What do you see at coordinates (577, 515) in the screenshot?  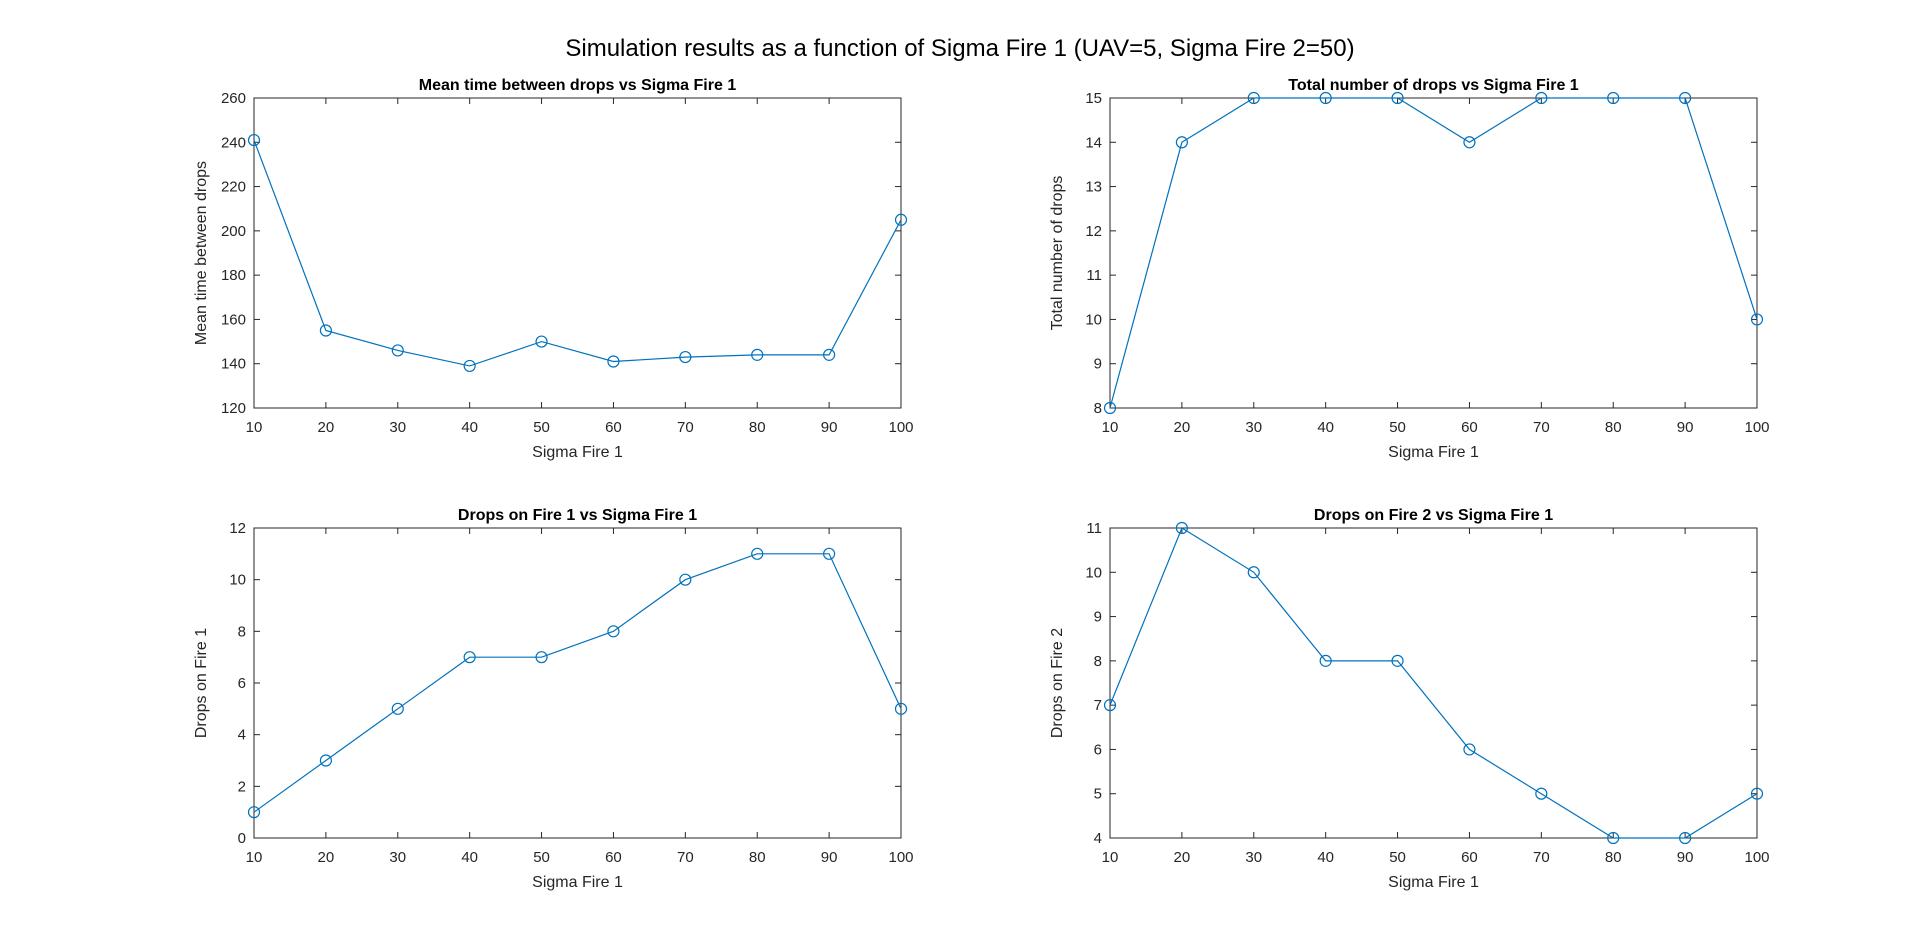 I see `subplot-title: Drops on Fire 1 vs Sigma Fire 1` at bounding box center [577, 515].